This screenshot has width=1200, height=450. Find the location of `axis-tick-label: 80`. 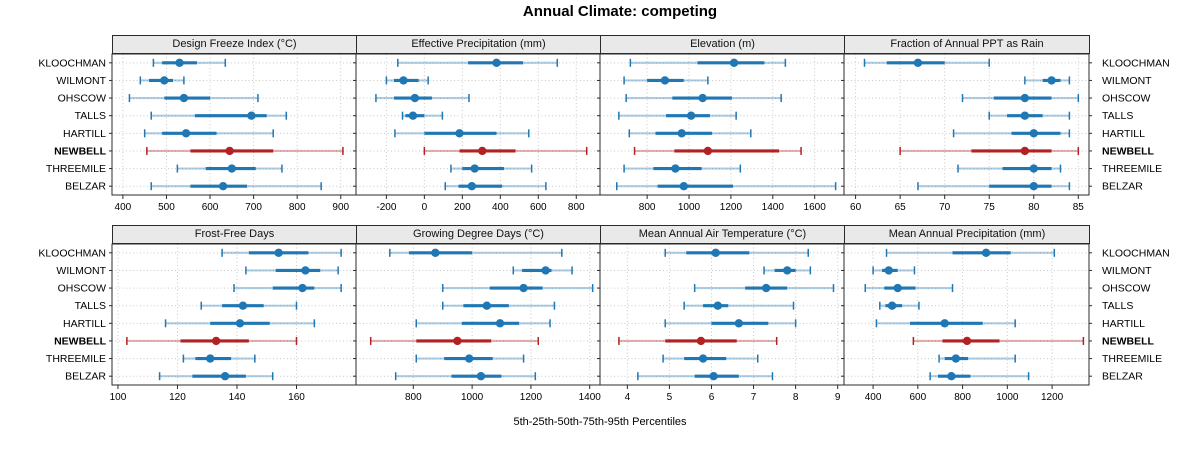

axis-tick-label: 80 is located at coordinates (1034, 207).